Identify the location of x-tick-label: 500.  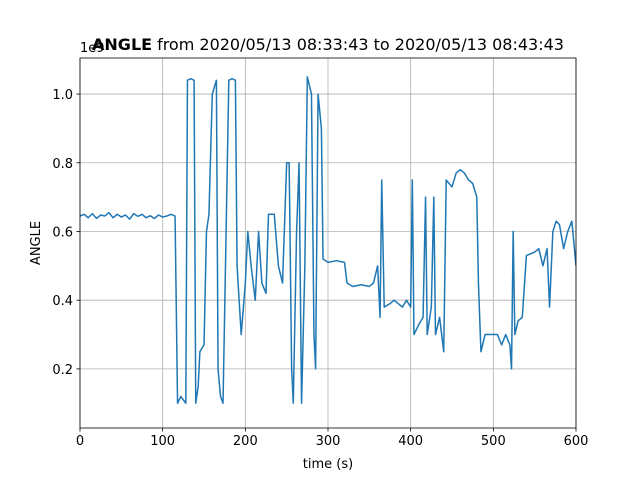
(493, 441).